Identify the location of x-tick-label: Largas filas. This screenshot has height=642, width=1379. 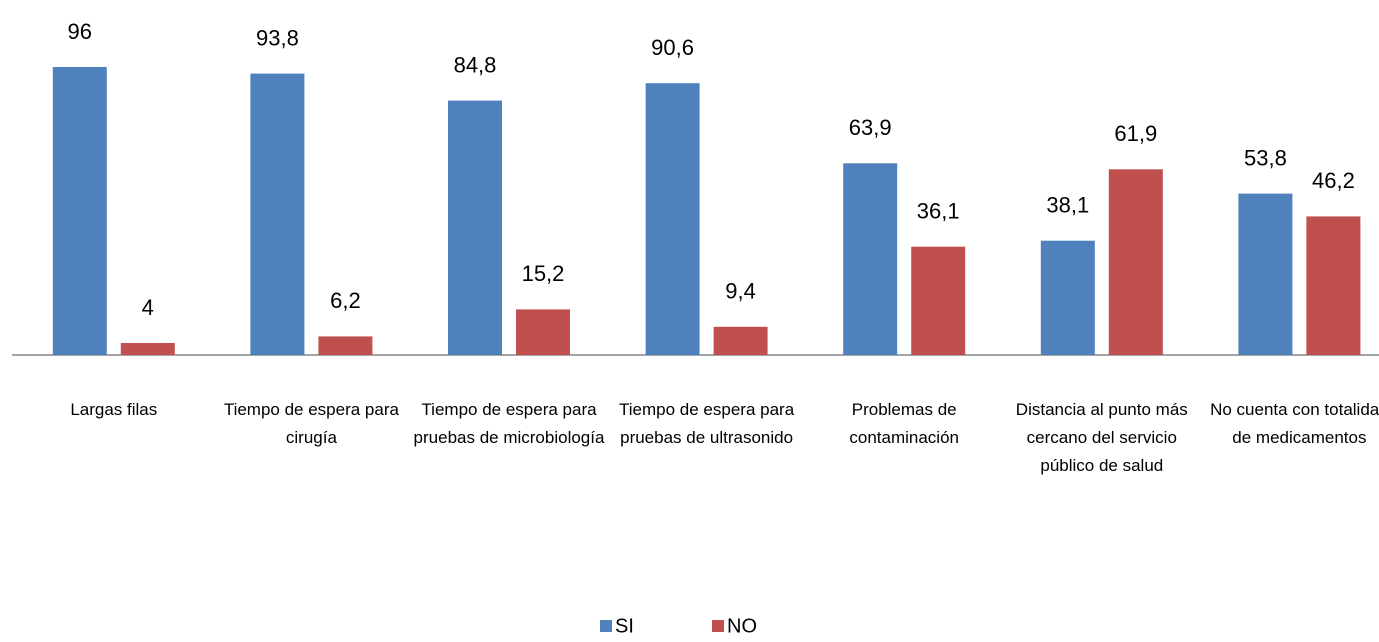
(114, 409).